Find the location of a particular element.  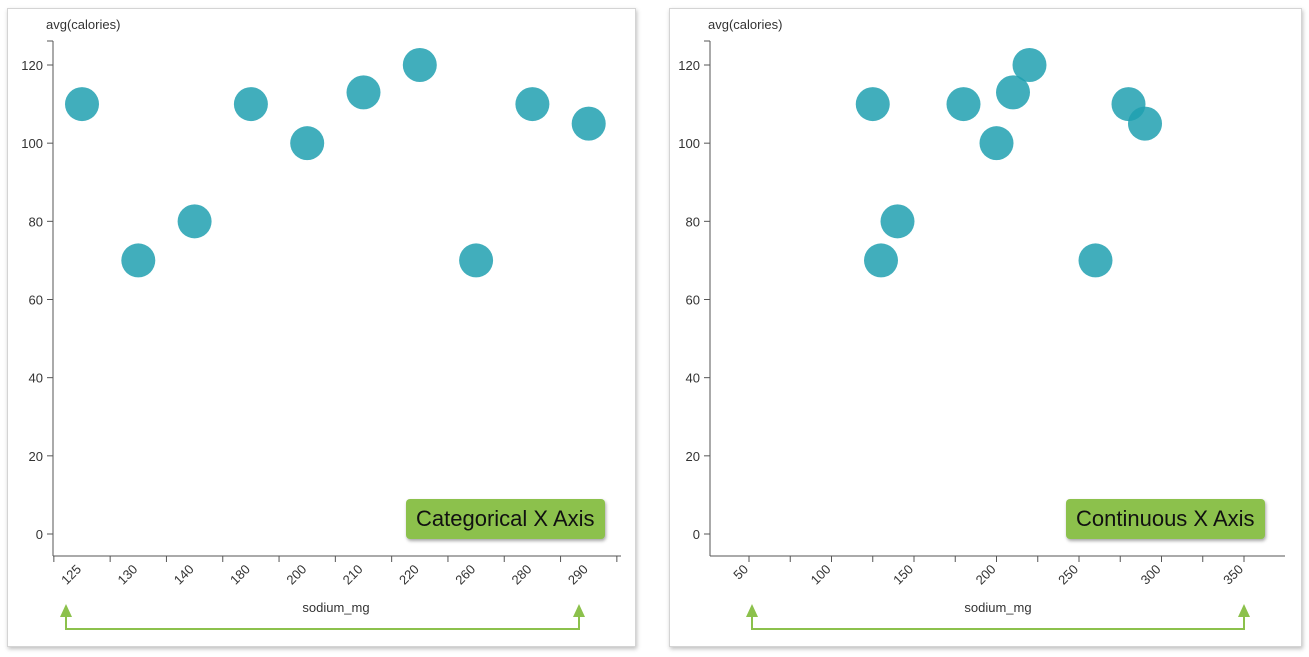

x-tick-label: 260 is located at coordinates (465, 575).